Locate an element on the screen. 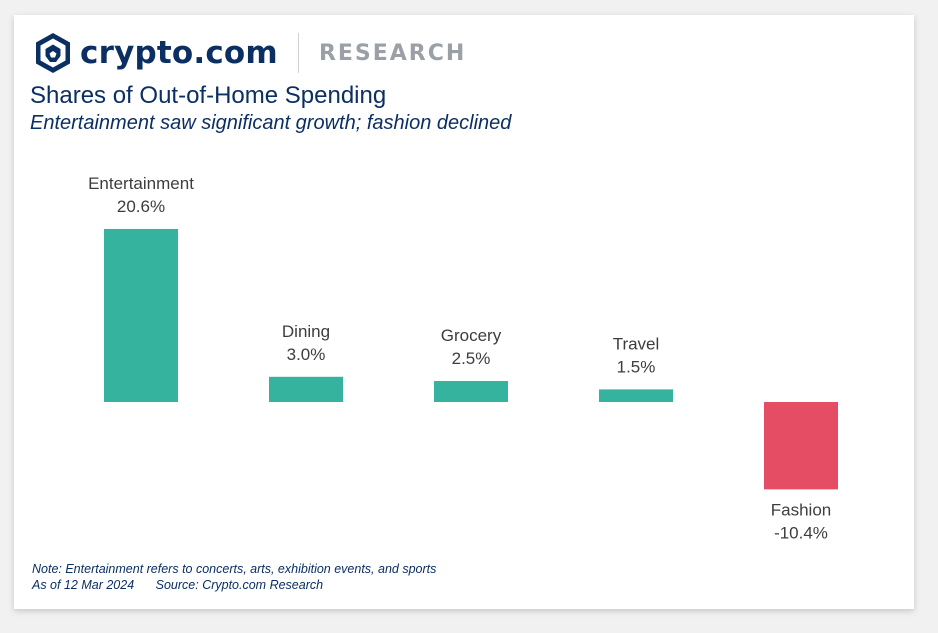 This screenshot has height=633, width=938. category-label-travel: Travel is located at coordinates (636, 343).